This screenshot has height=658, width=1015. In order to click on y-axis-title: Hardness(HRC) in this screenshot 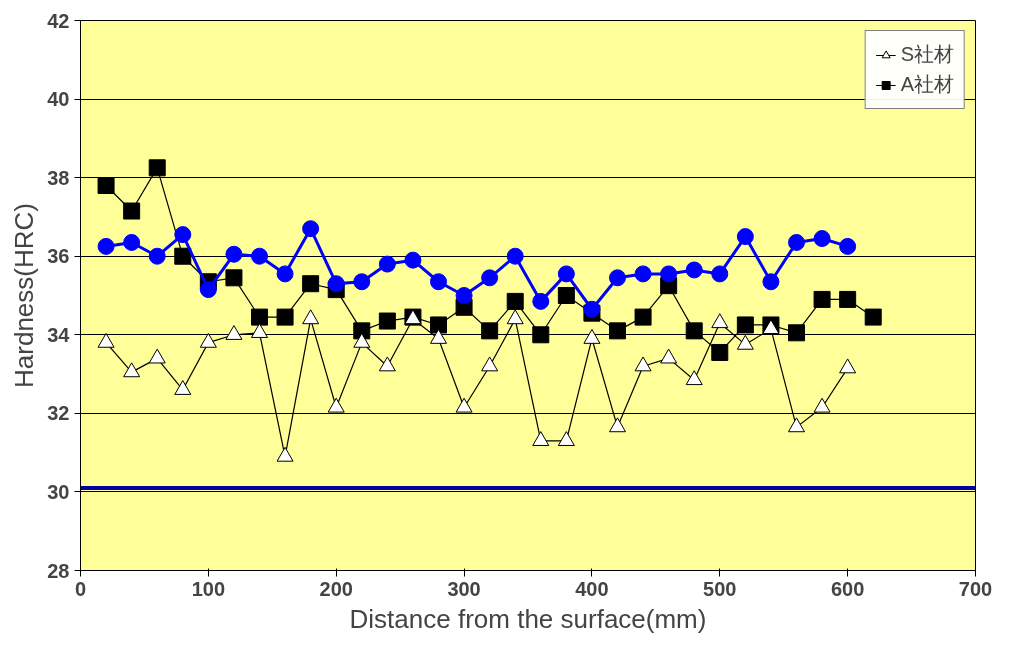, I will do `click(24, 295)`.